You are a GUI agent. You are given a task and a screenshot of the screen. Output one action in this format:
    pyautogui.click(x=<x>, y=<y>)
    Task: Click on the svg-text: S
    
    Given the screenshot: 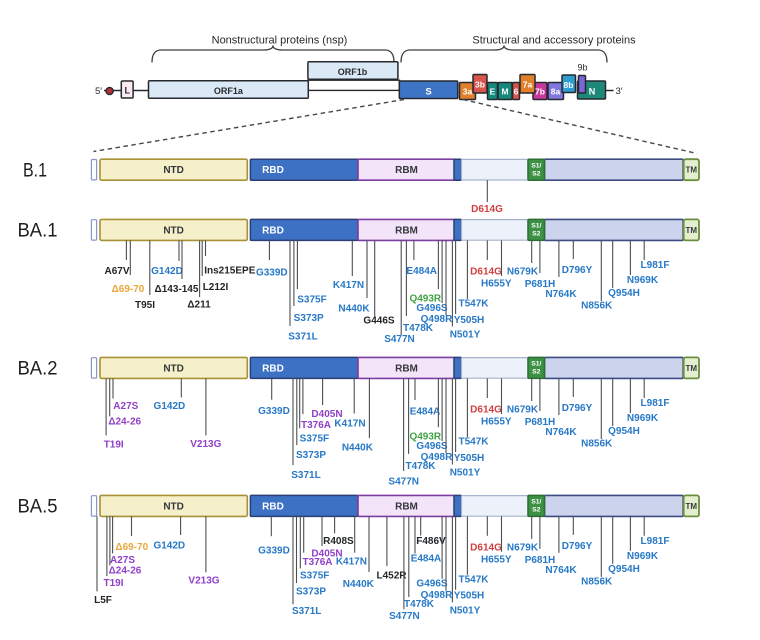 What is the action you would take?
    pyautogui.click(x=428, y=91)
    